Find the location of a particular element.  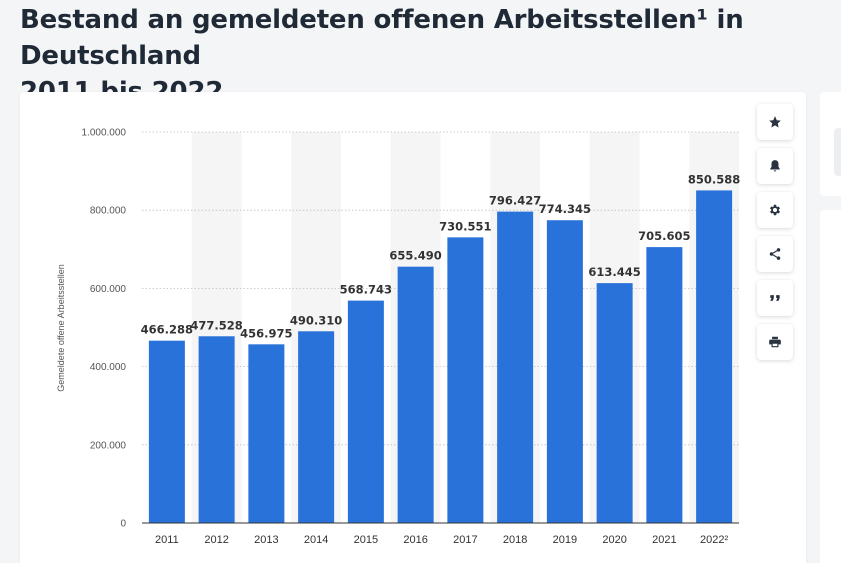

value-label: 490.310 is located at coordinates (316, 320).